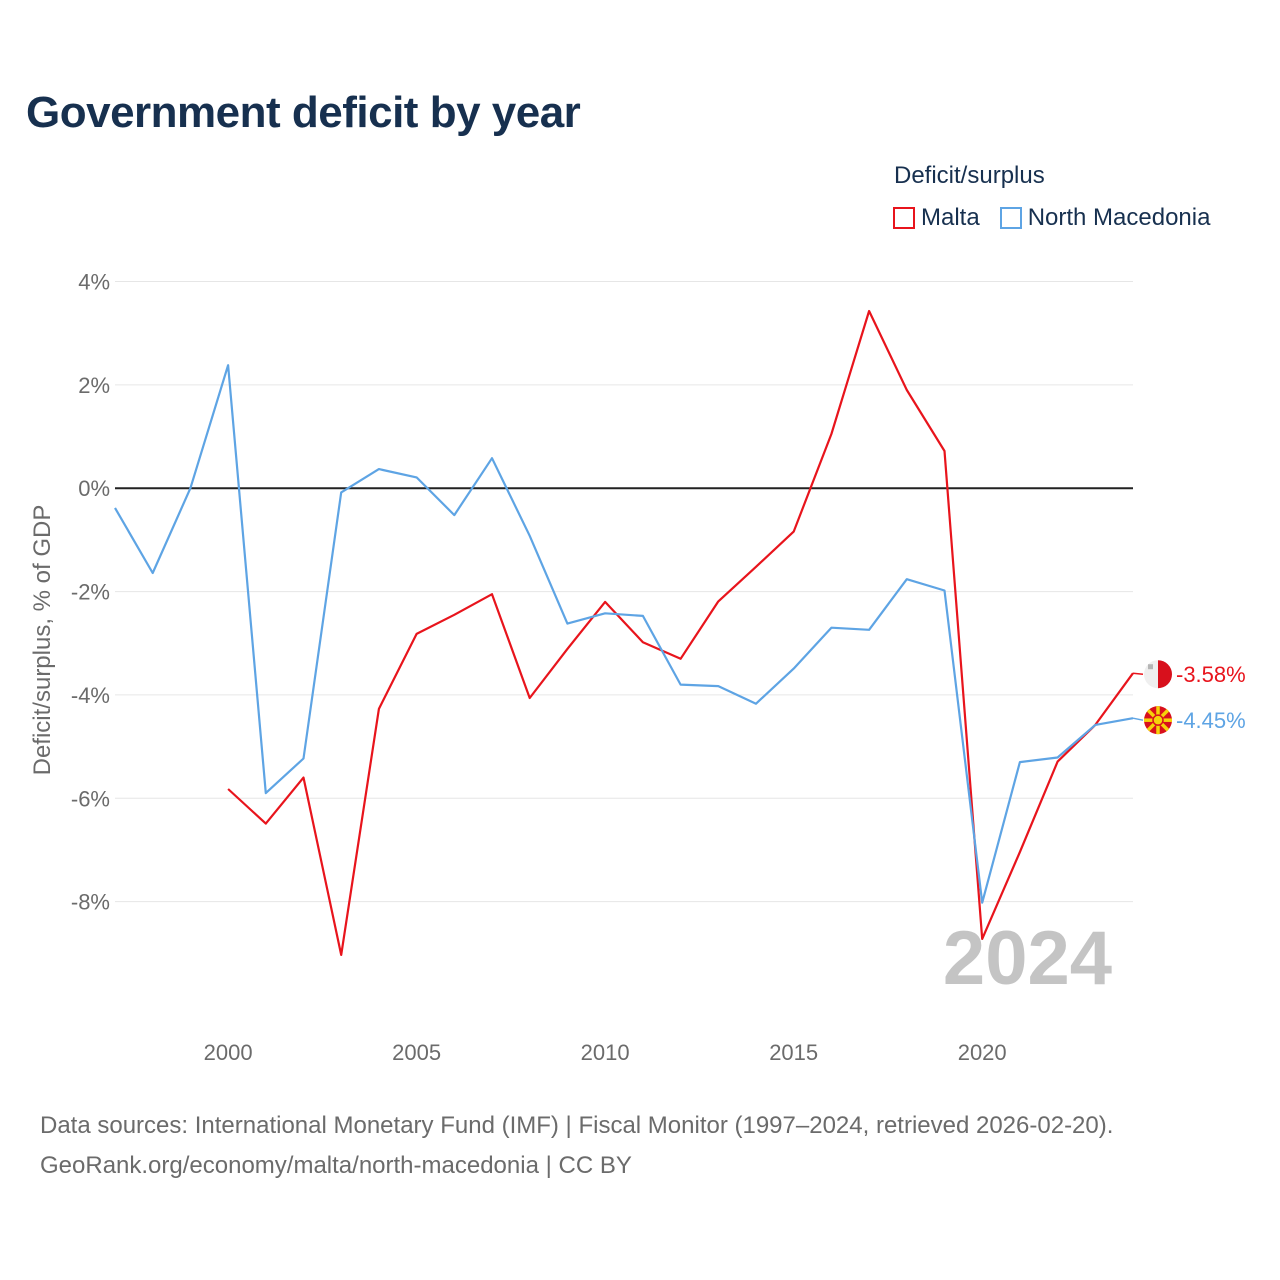 The image size is (1280, 1280). What do you see at coordinates (904, 218) in the screenshot?
I see `legend-swatch-malta` at bounding box center [904, 218].